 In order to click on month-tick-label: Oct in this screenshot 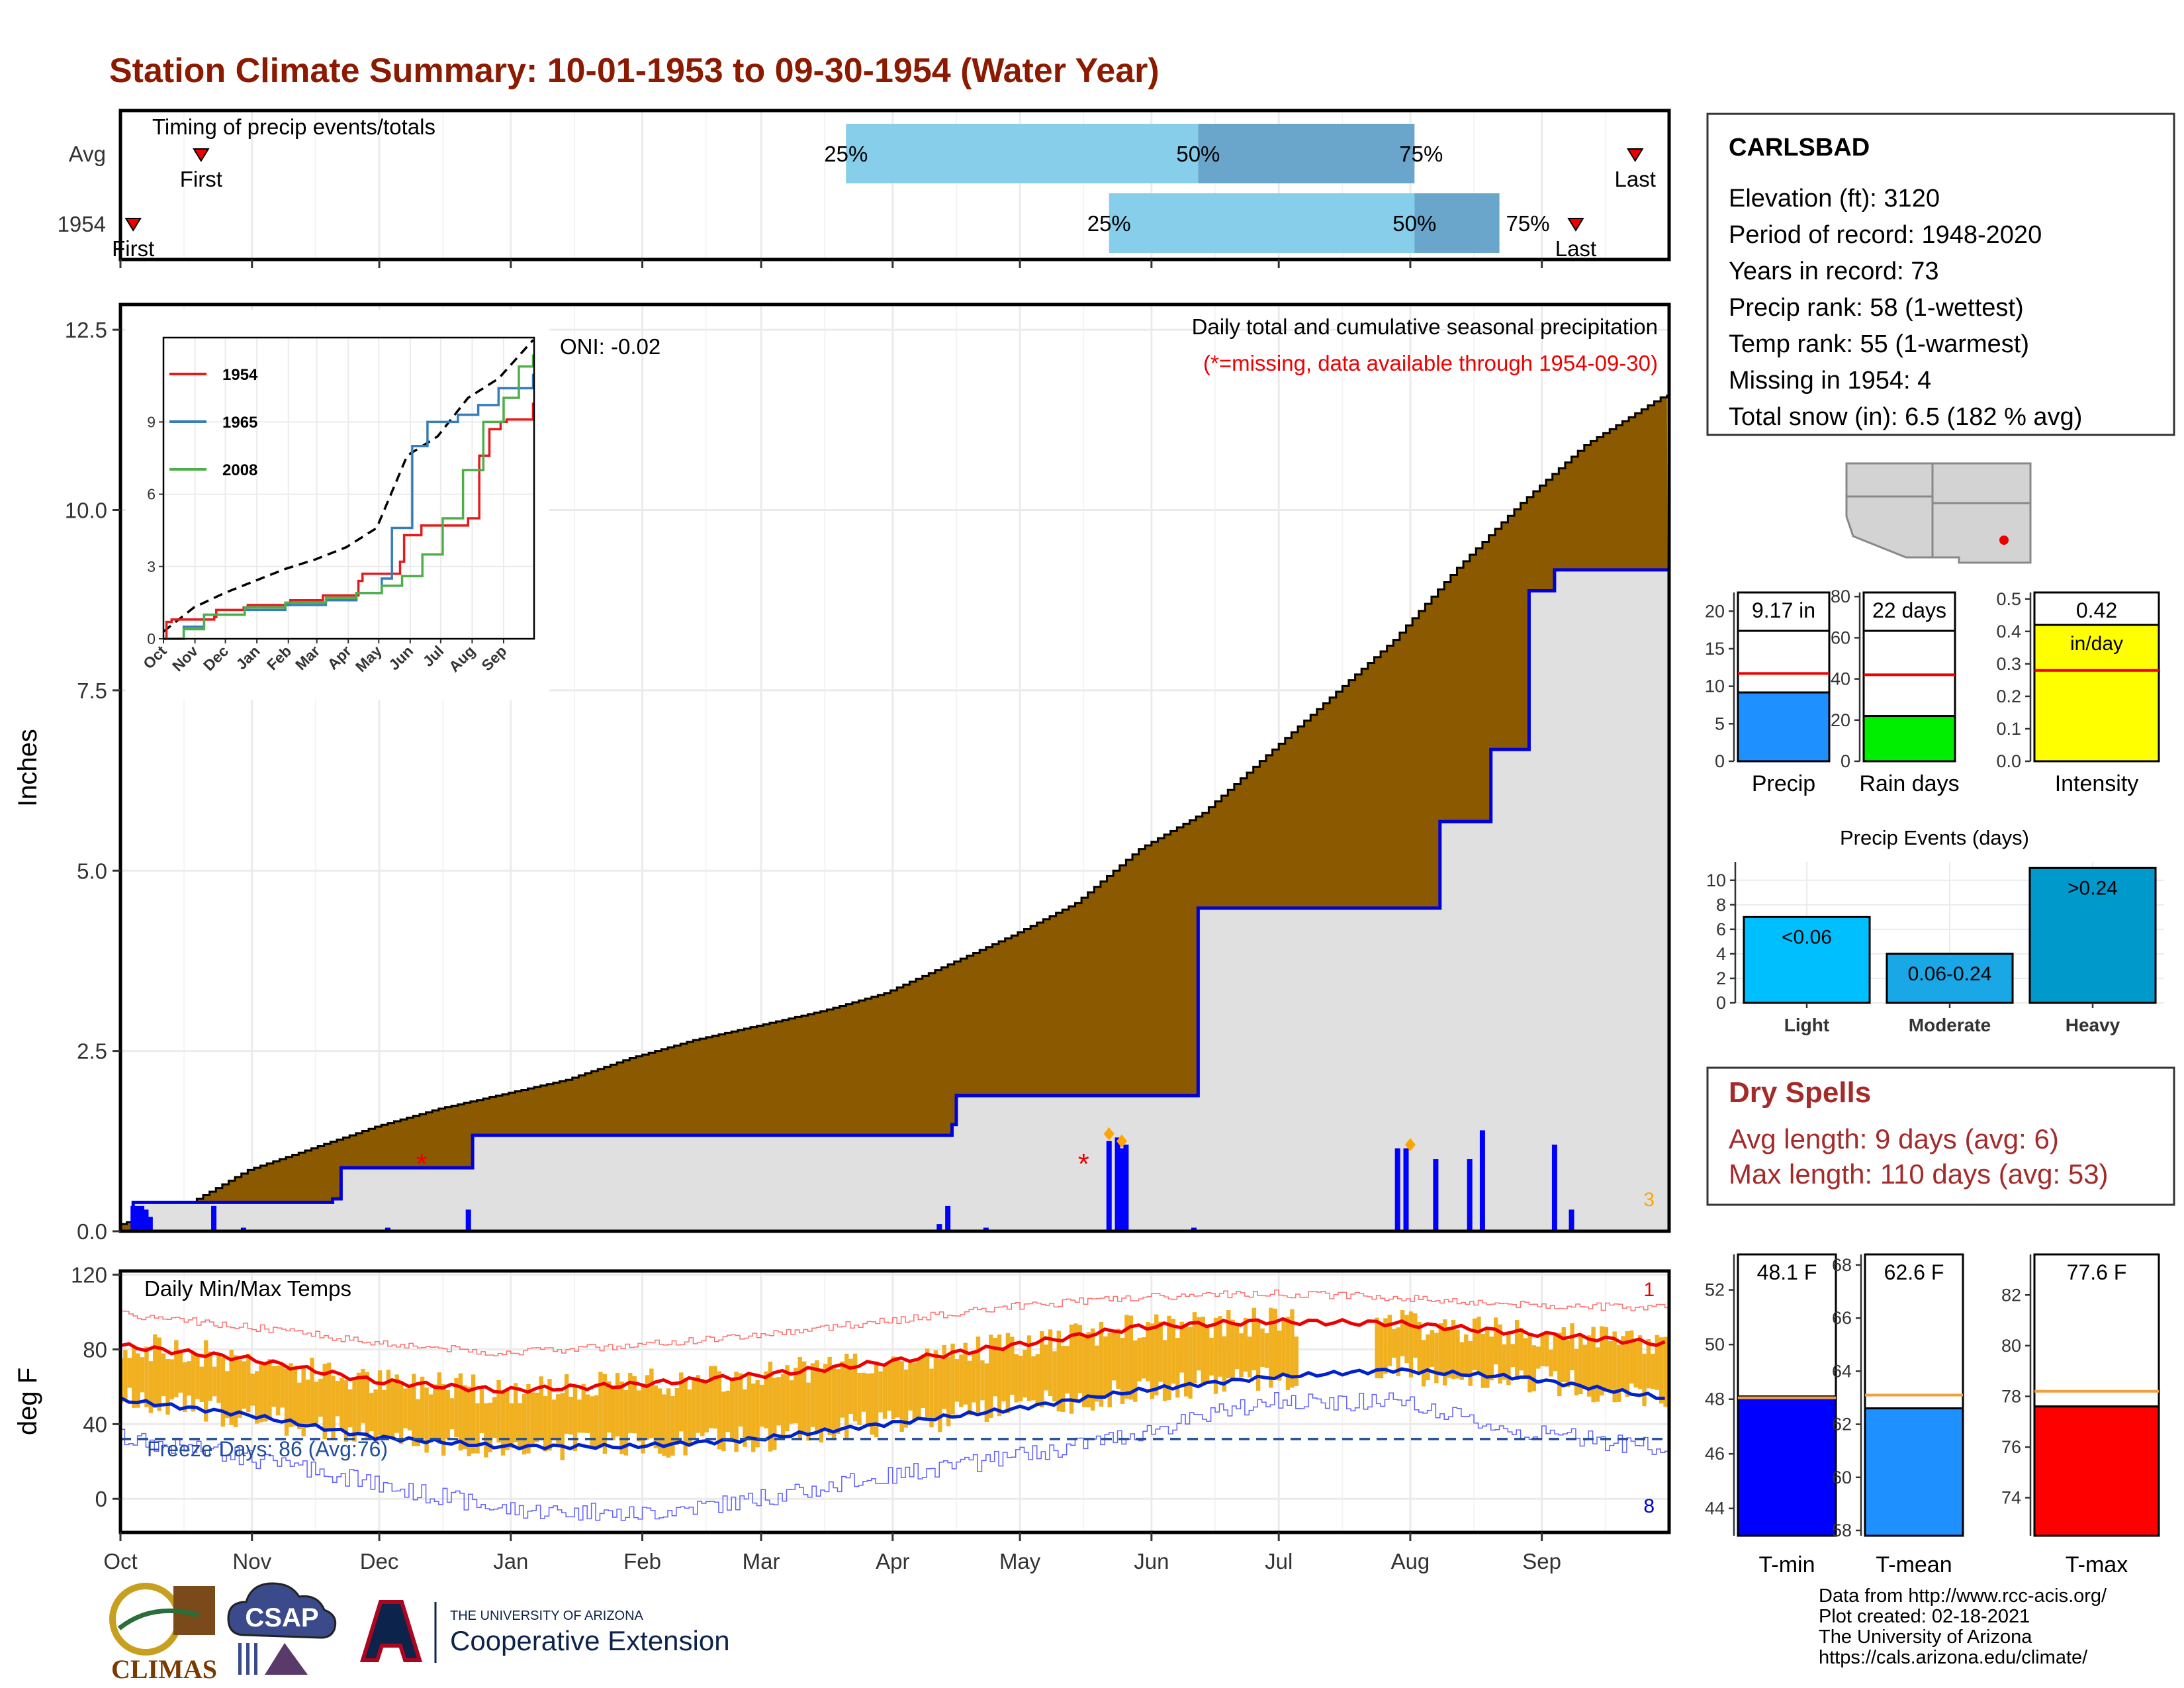, I will do `click(120, 1561)`.